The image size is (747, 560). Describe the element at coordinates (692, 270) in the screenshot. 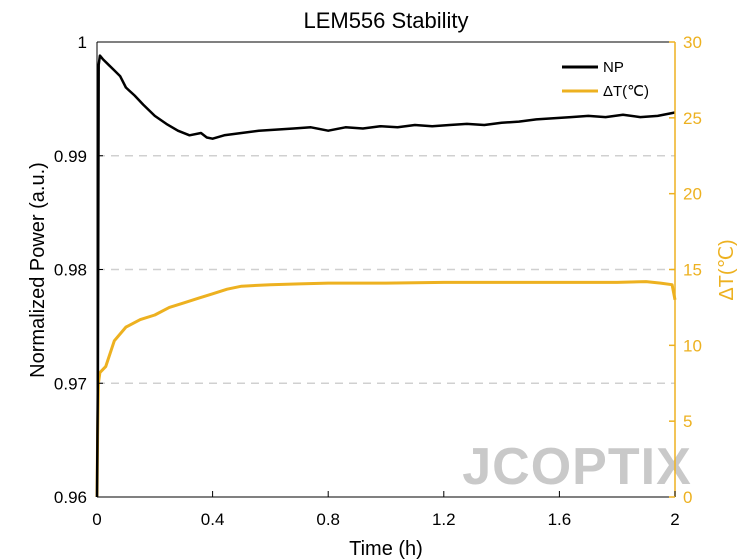

I see `y-tick-label-right: 15` at that location.